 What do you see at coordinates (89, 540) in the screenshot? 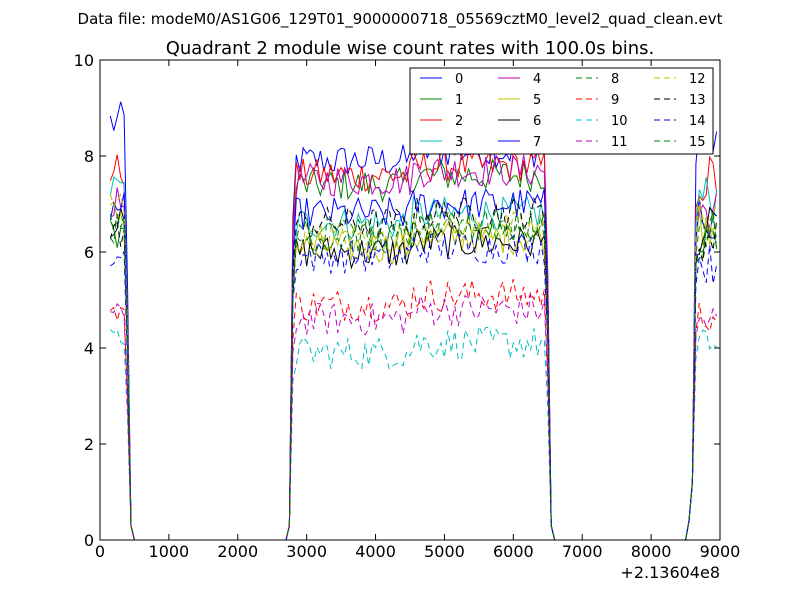
I see `y-tick-label: 0` at bounding box center [89, 540].